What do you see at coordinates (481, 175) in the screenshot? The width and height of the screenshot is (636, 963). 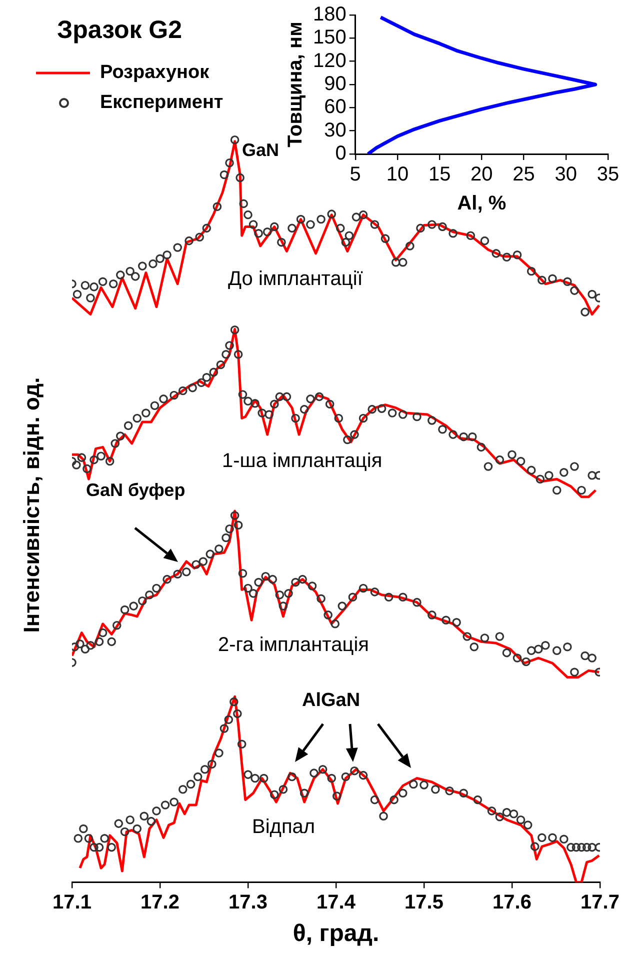 I see `x-tick-label: 20` at bounding box center [481, 175].